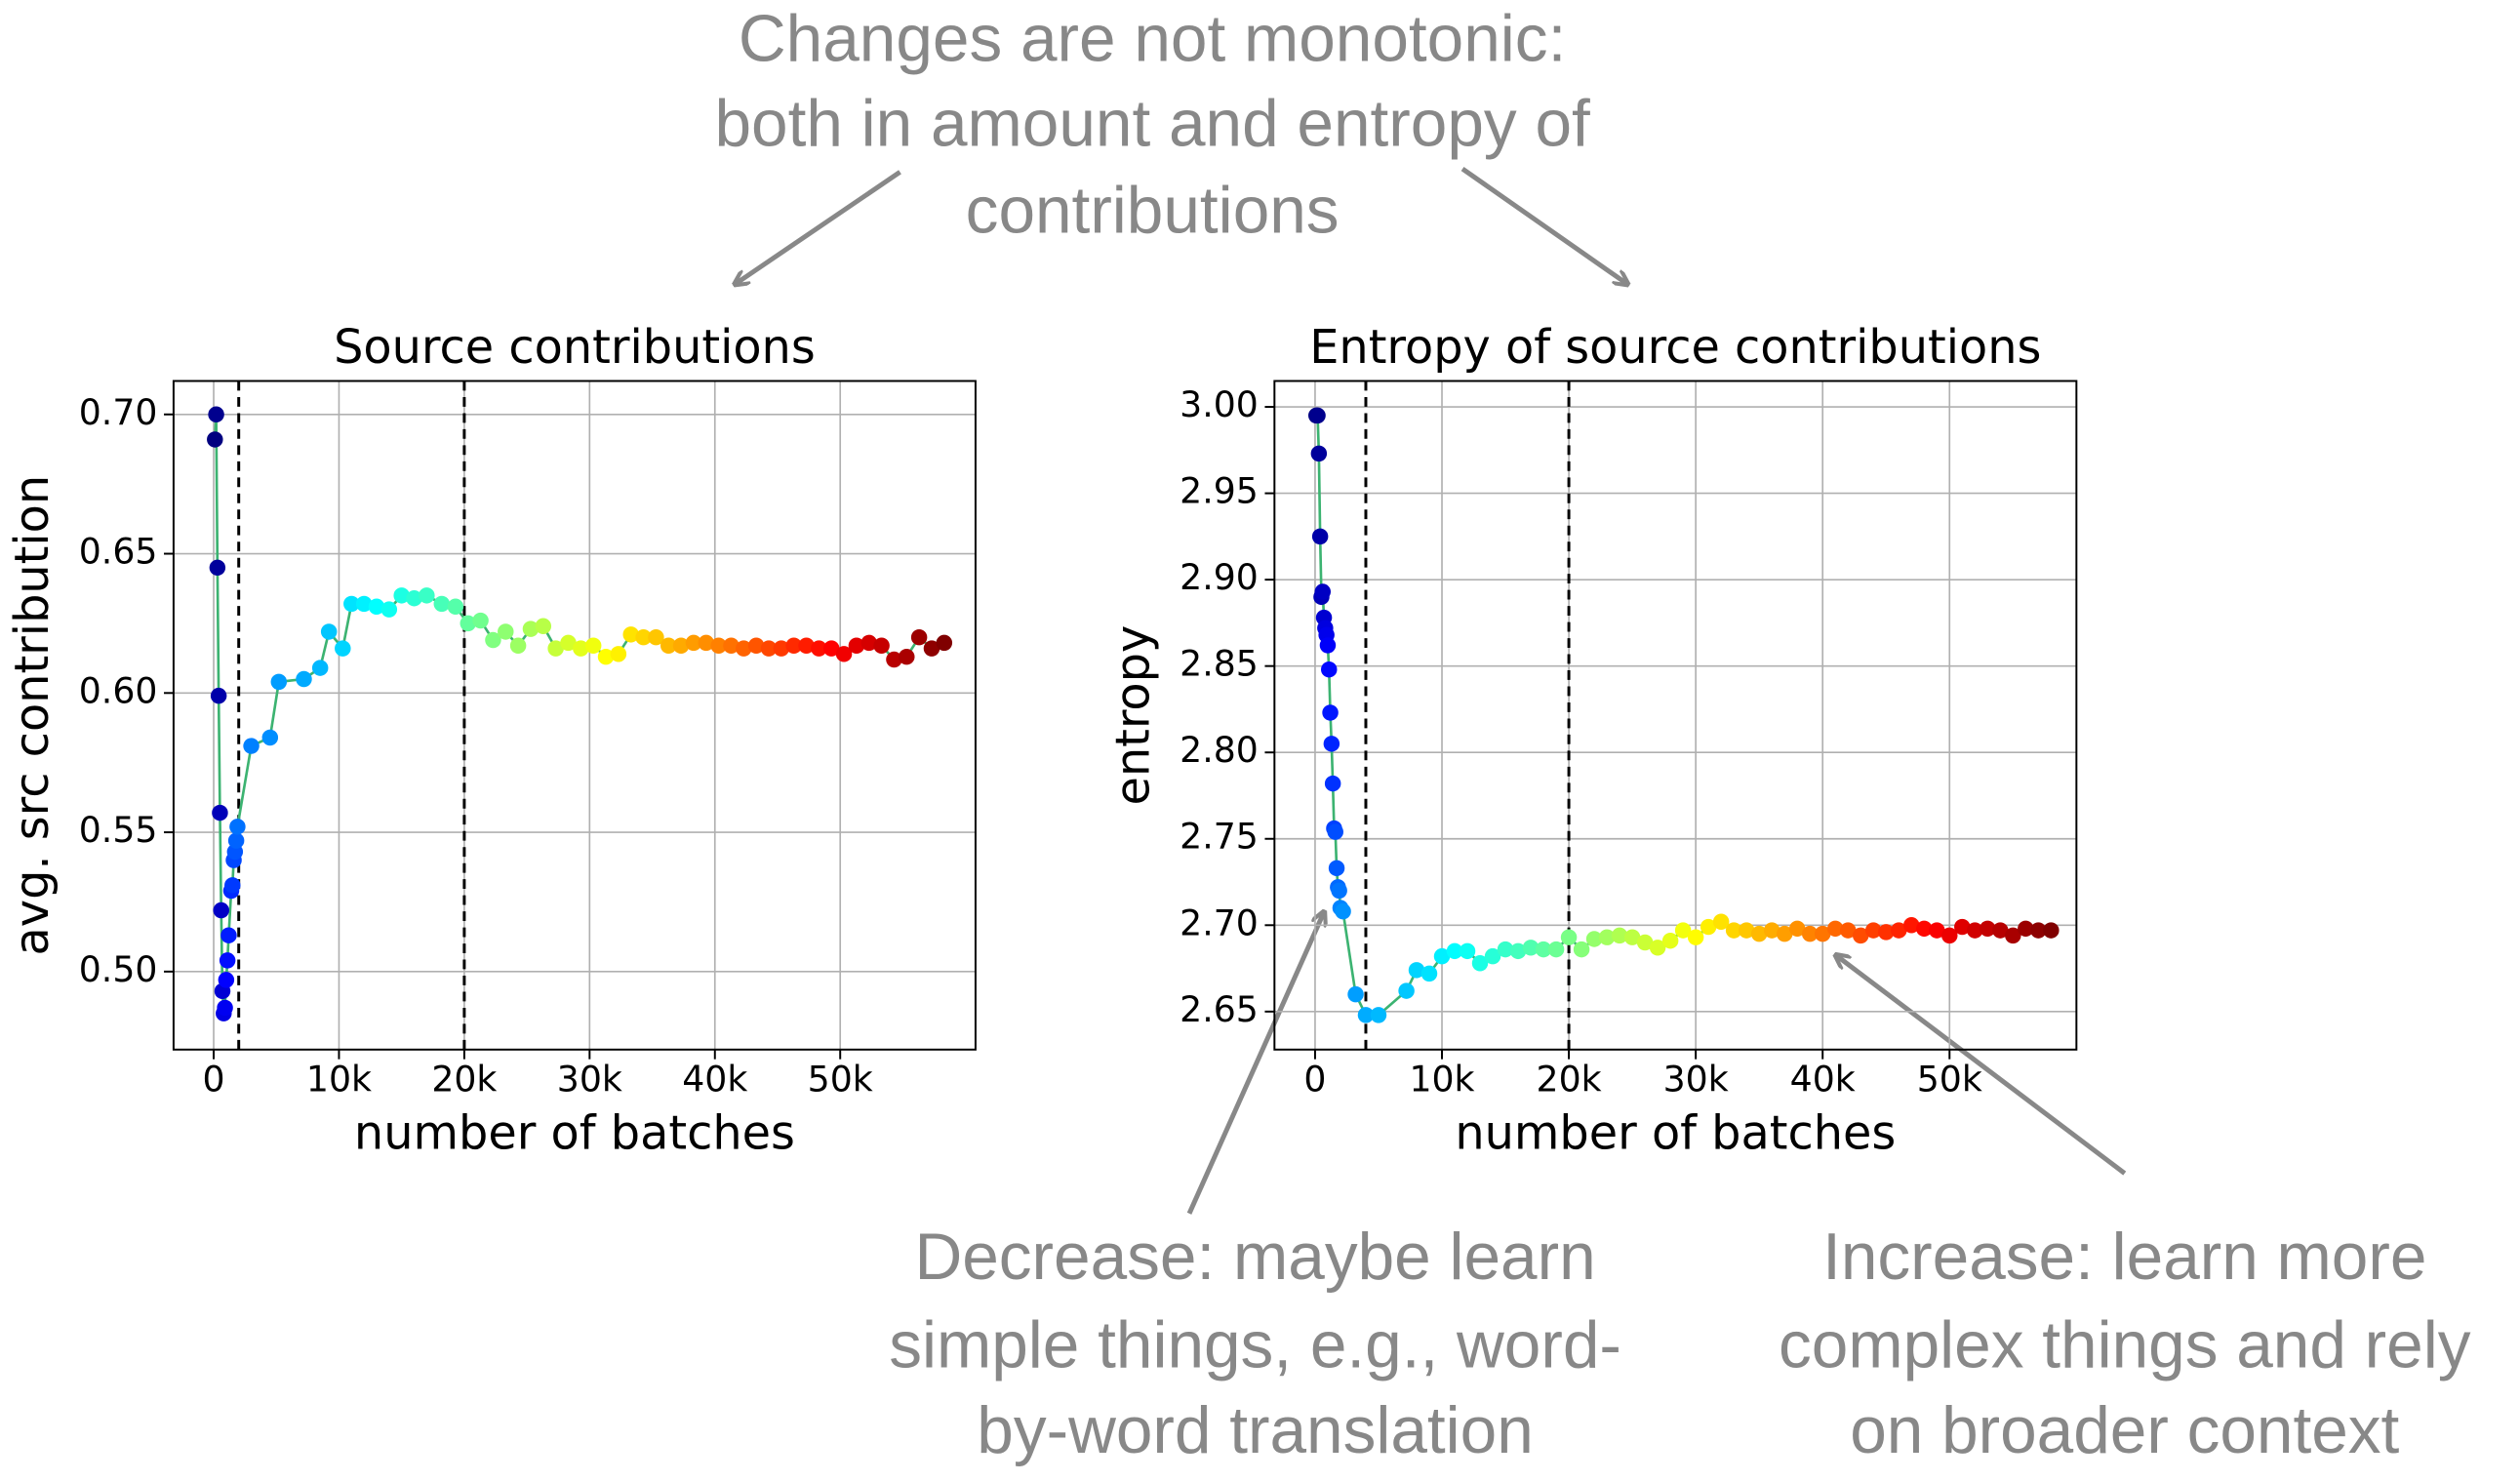  What do you see at coordinates (118, 552) in the screenshot?
I see `y-tick-label: 0.65` at bounding box center [118, 552].